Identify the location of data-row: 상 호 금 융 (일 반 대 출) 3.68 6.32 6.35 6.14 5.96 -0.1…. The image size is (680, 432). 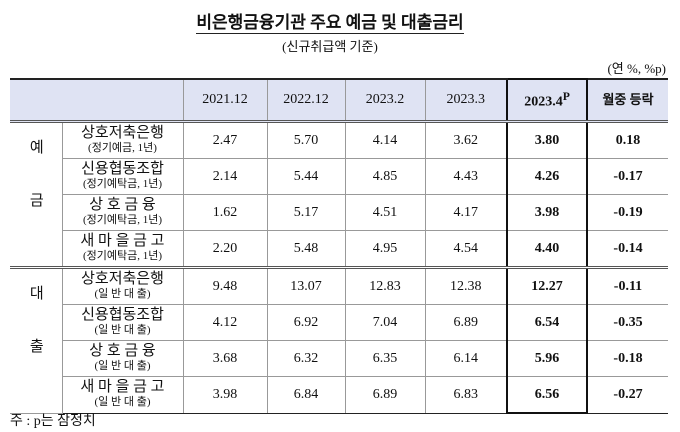
(339, 358).